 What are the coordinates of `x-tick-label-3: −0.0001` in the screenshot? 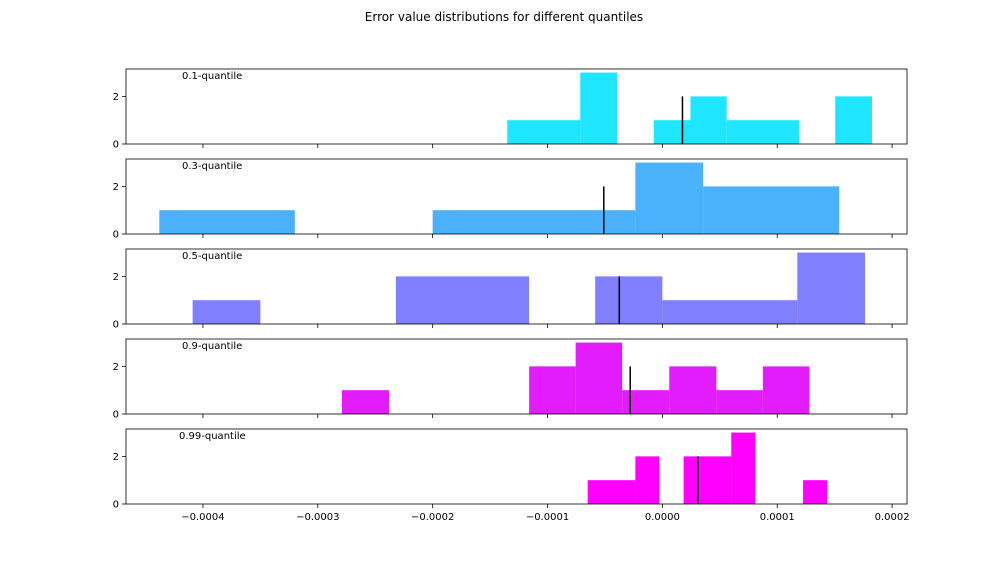 It's located at (547, 517).